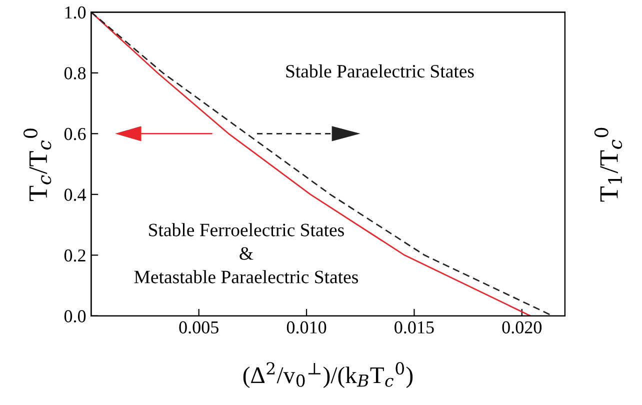  I want to click on x-tick-label: 0.010, so click(306, 327).